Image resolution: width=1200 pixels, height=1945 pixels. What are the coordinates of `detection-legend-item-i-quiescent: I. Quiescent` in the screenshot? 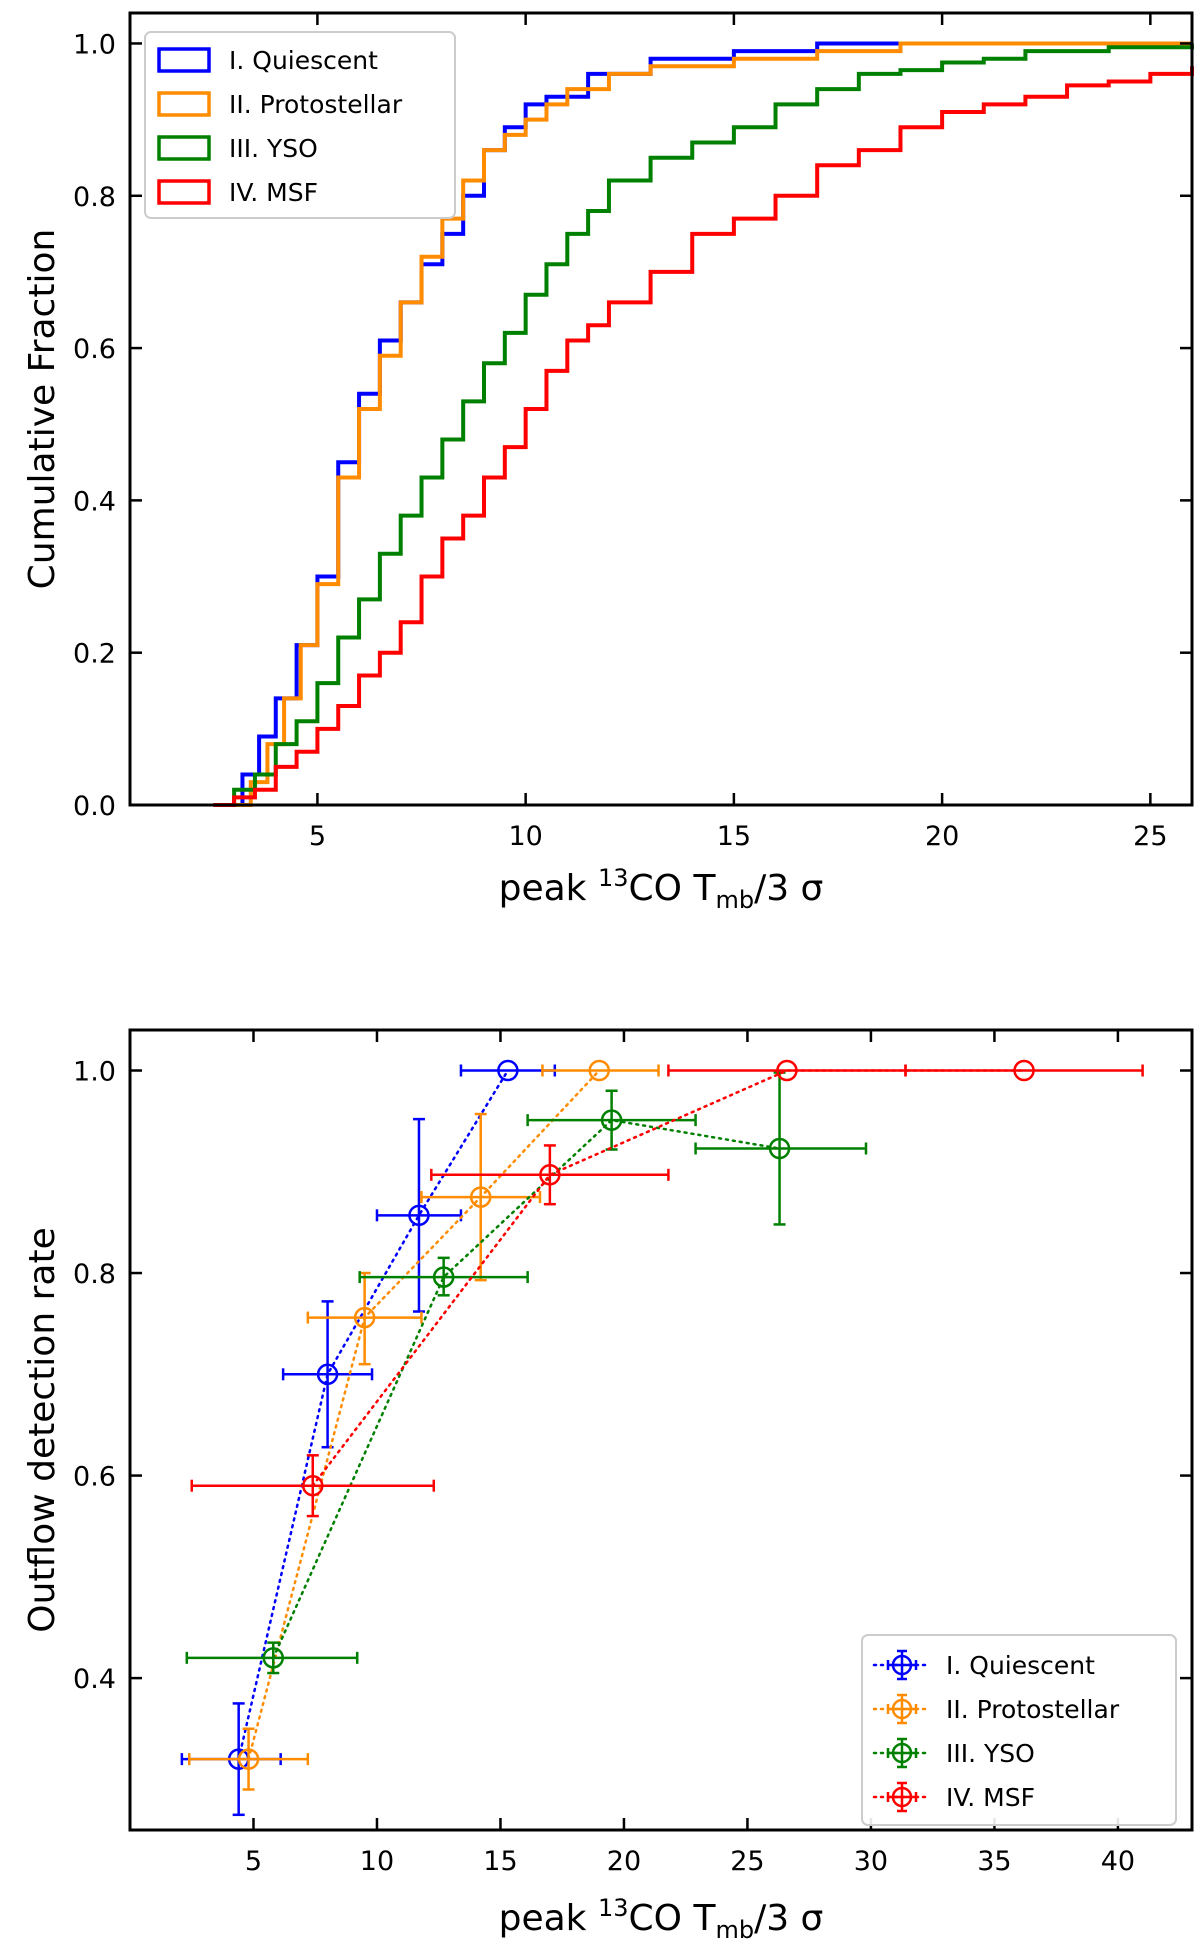 It's located at (983, 1665).